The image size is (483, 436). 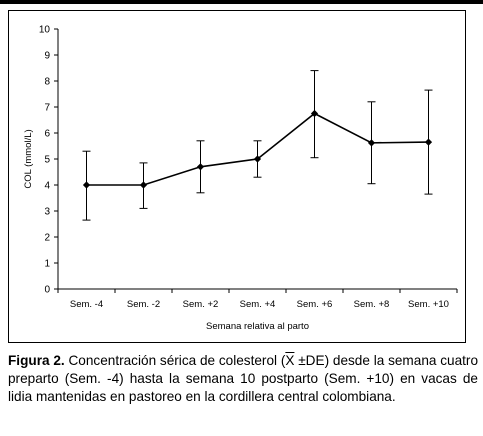 I want to click on x-tick-label: Sem. +2, so click(x=201, y=304).